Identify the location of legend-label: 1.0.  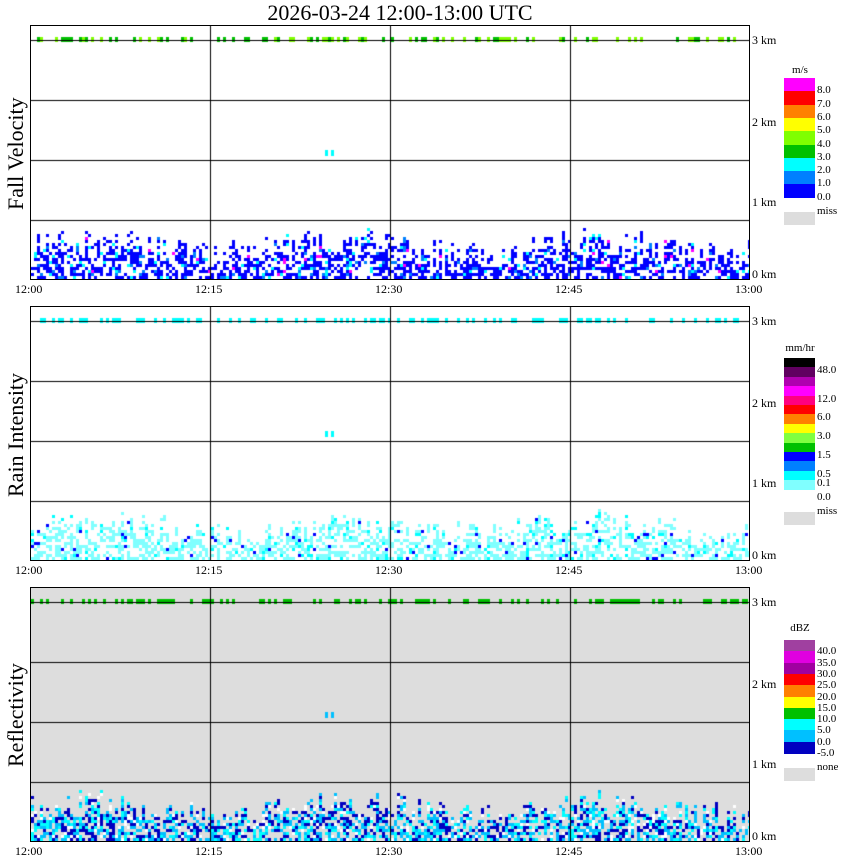
(824, 183).